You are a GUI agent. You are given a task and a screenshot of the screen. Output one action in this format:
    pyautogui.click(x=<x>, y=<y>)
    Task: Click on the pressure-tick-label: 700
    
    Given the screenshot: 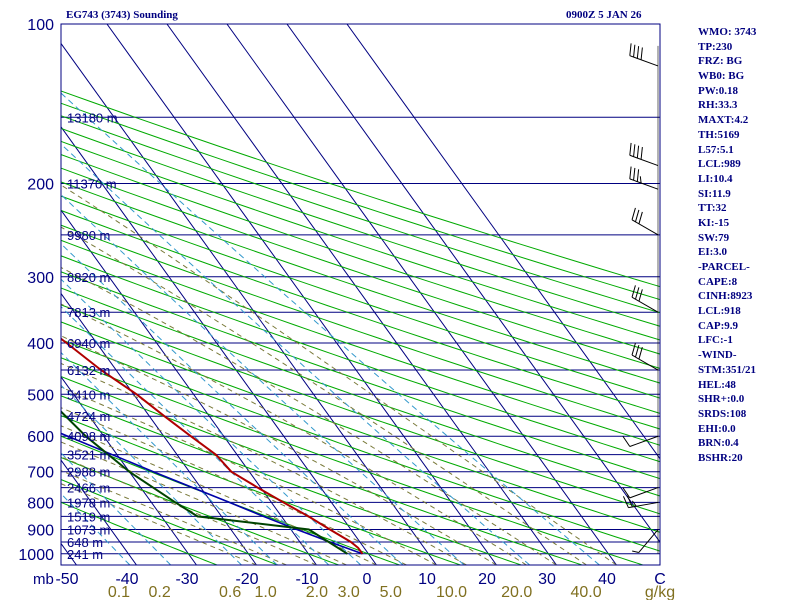 What is the action you would take?
    pyautogui.click(x=40, y=473)
    